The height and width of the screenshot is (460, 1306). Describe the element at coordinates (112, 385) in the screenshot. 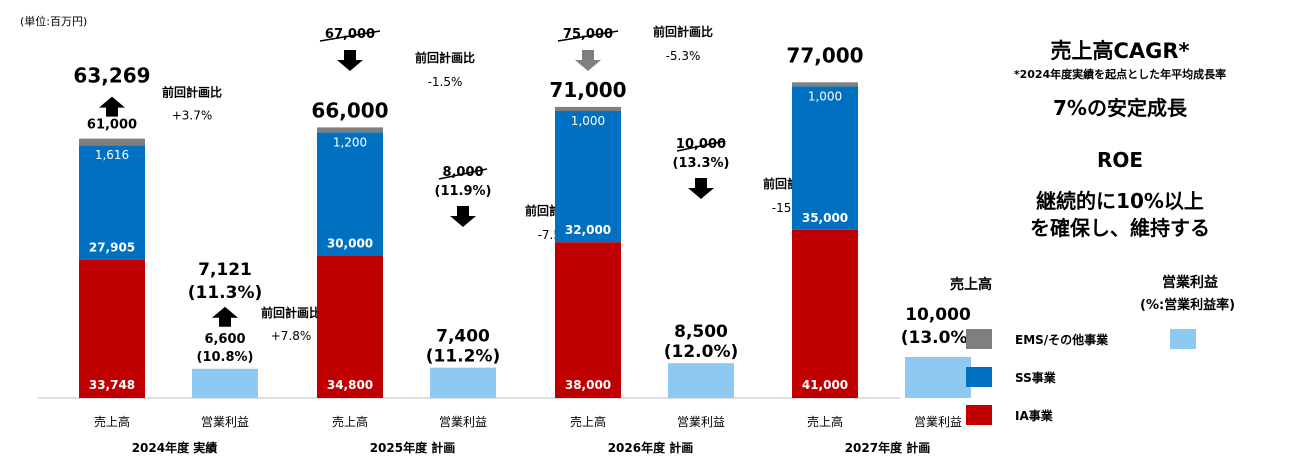

I see `label-ia-0: 33,748` at that location.